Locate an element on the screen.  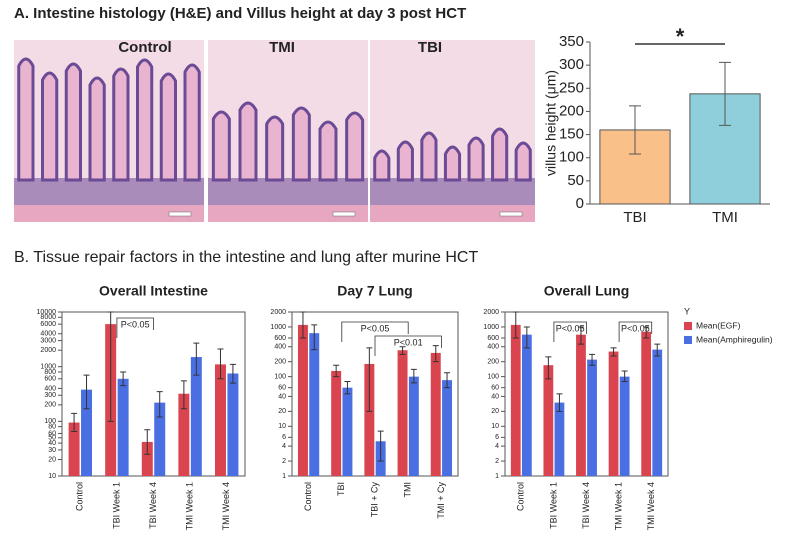
y-tick-label: 30 is located at coordinates (52, 450).